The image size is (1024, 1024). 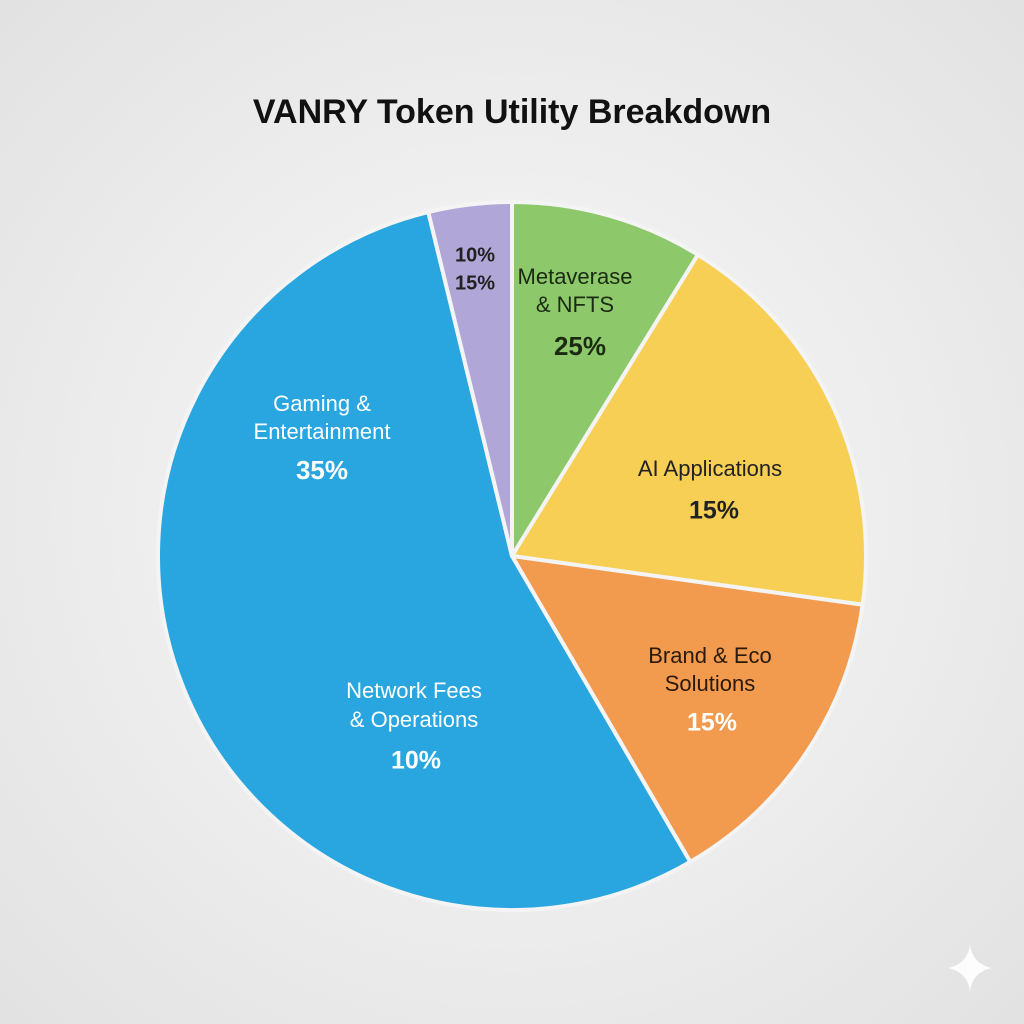 What do you see at coordinates (710, 468) in the screenshot?
I see `slice-label: AI Applications` at bounding box center [710, 468].